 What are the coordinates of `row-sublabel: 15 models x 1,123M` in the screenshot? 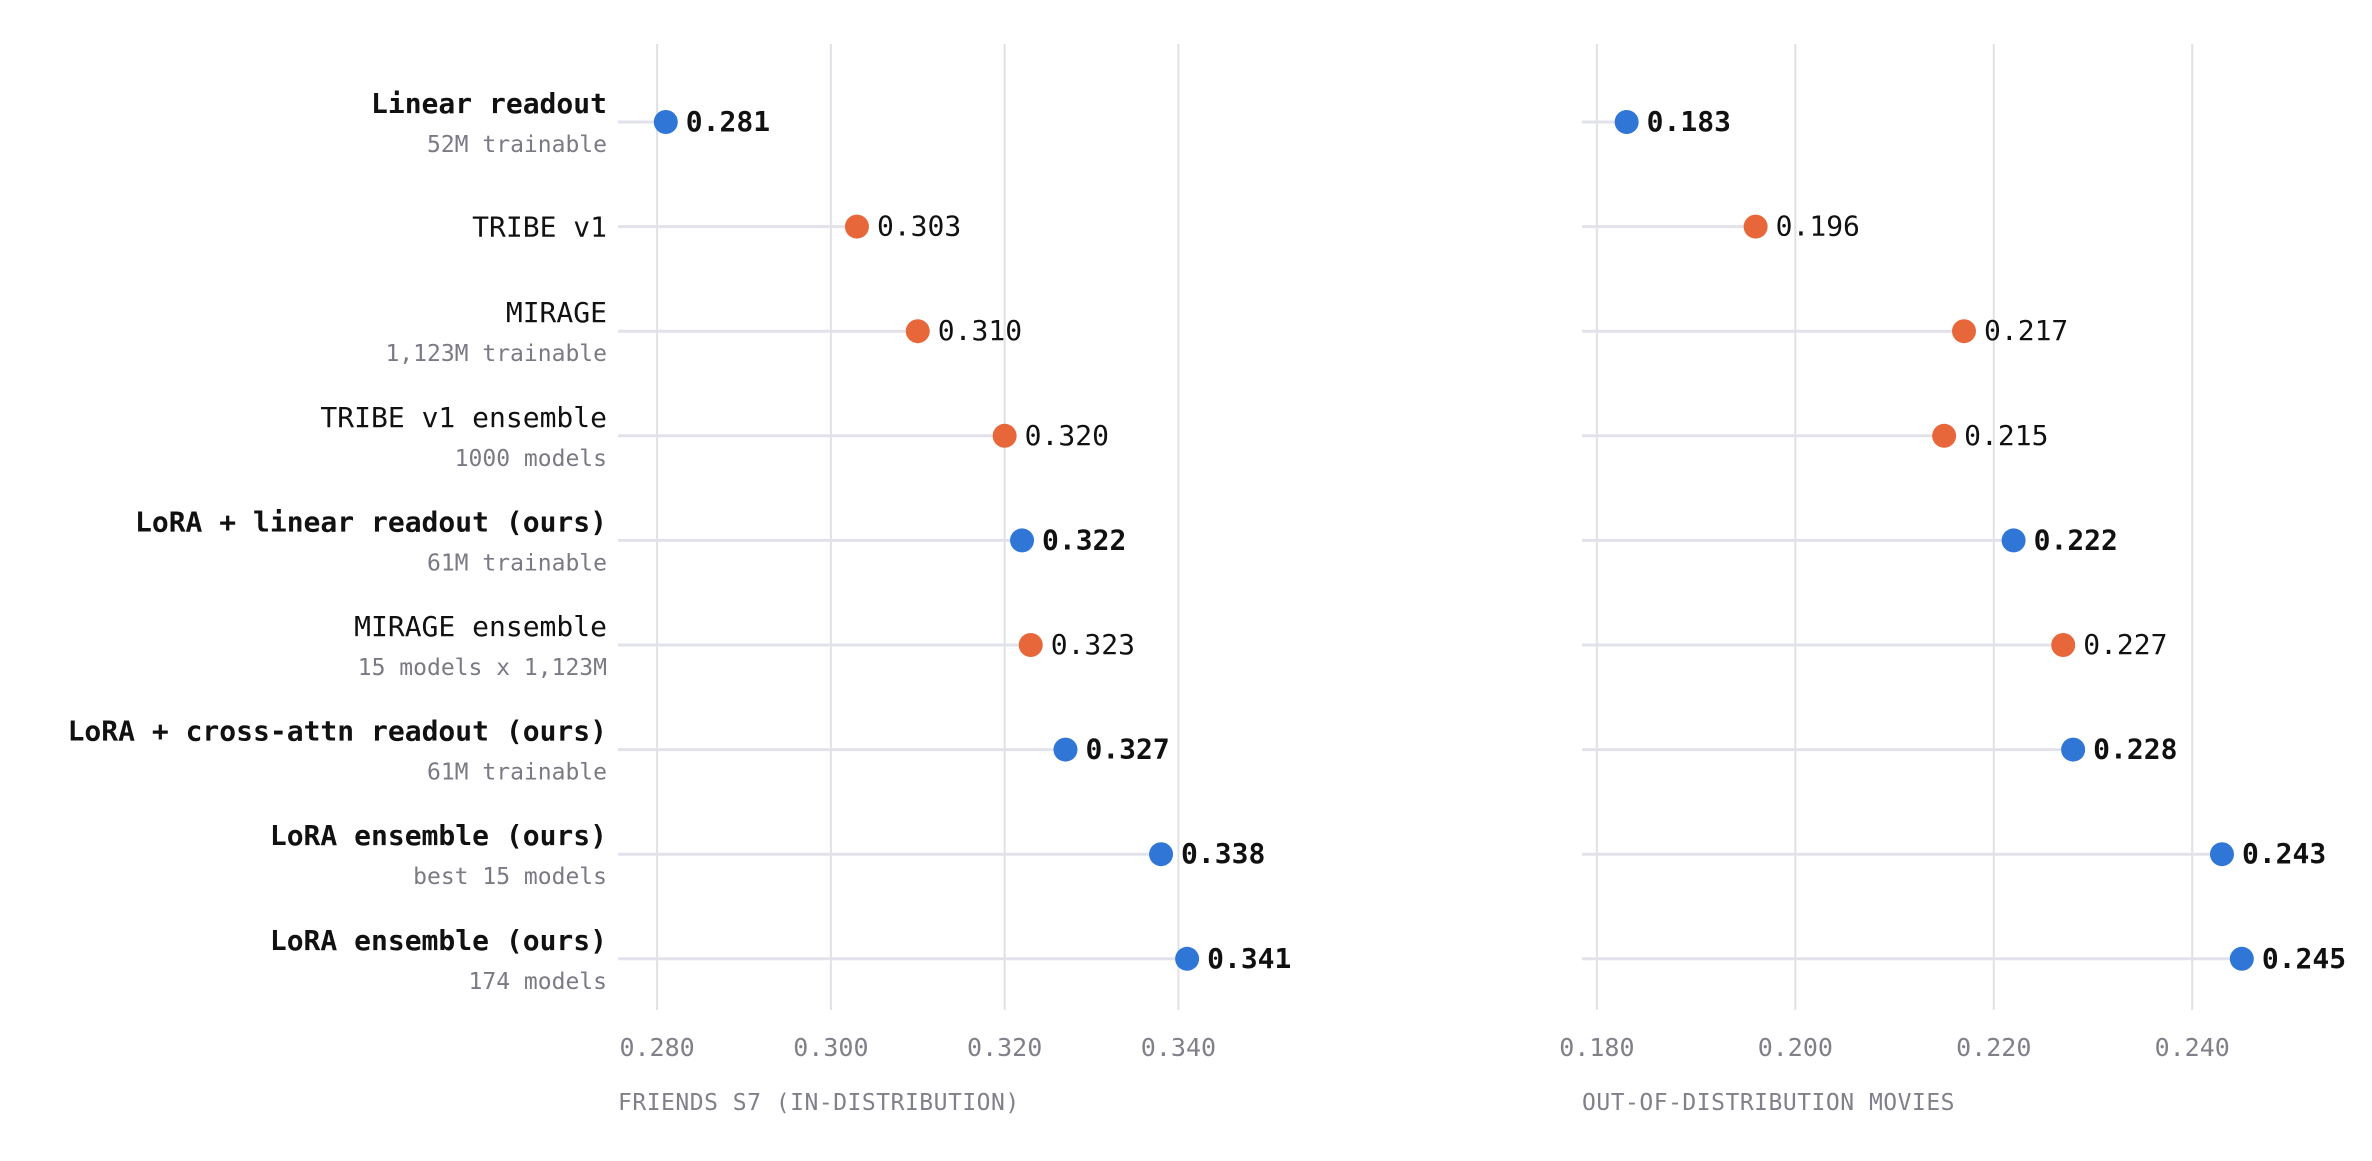 It's located at (482, 668).